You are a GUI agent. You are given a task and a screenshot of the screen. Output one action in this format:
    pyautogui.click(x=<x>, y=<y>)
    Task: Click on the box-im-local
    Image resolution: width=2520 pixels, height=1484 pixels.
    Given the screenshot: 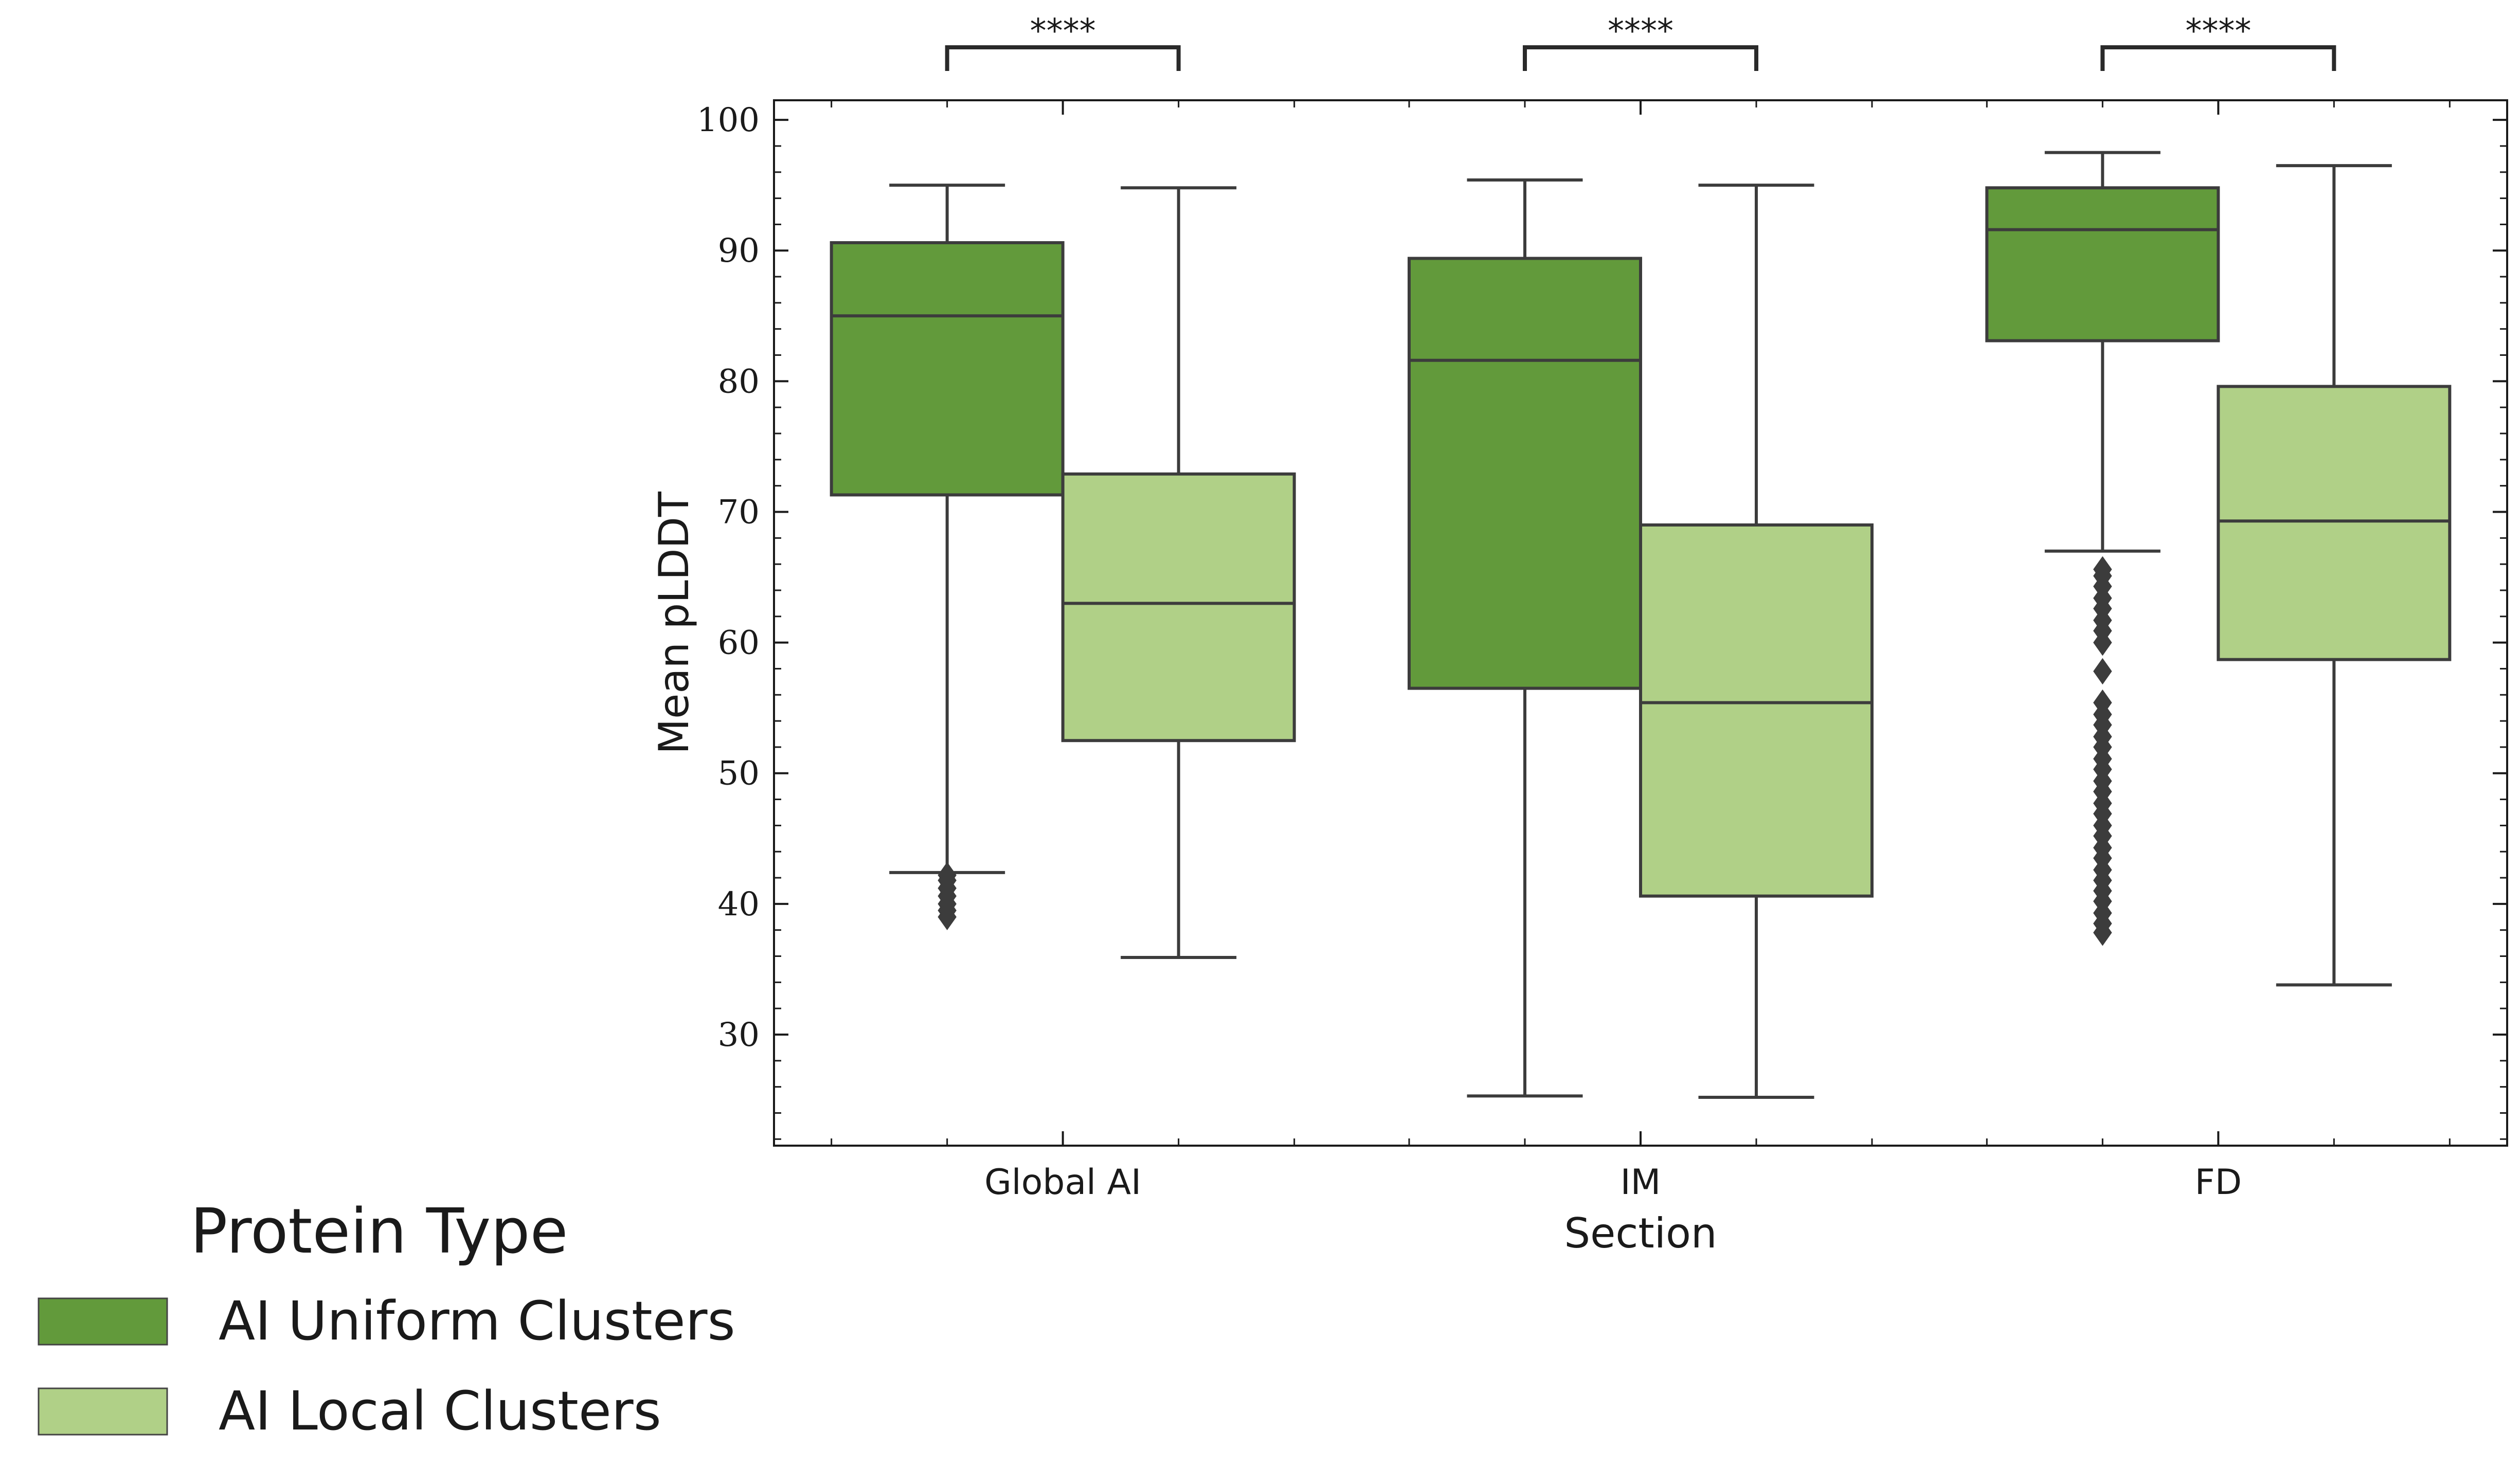 What is the action you would take?
    pyautogui.click(x=1756, y=641)
    